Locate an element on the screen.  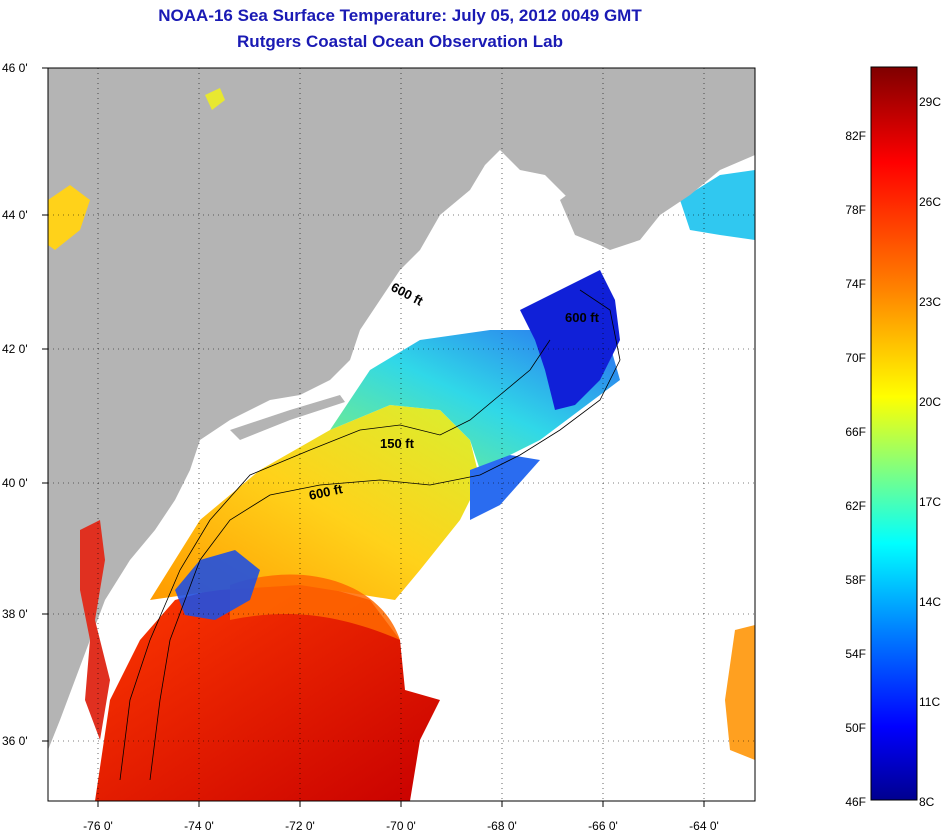
colorbar-f-54: 54F is located at coordinates (855, 654).